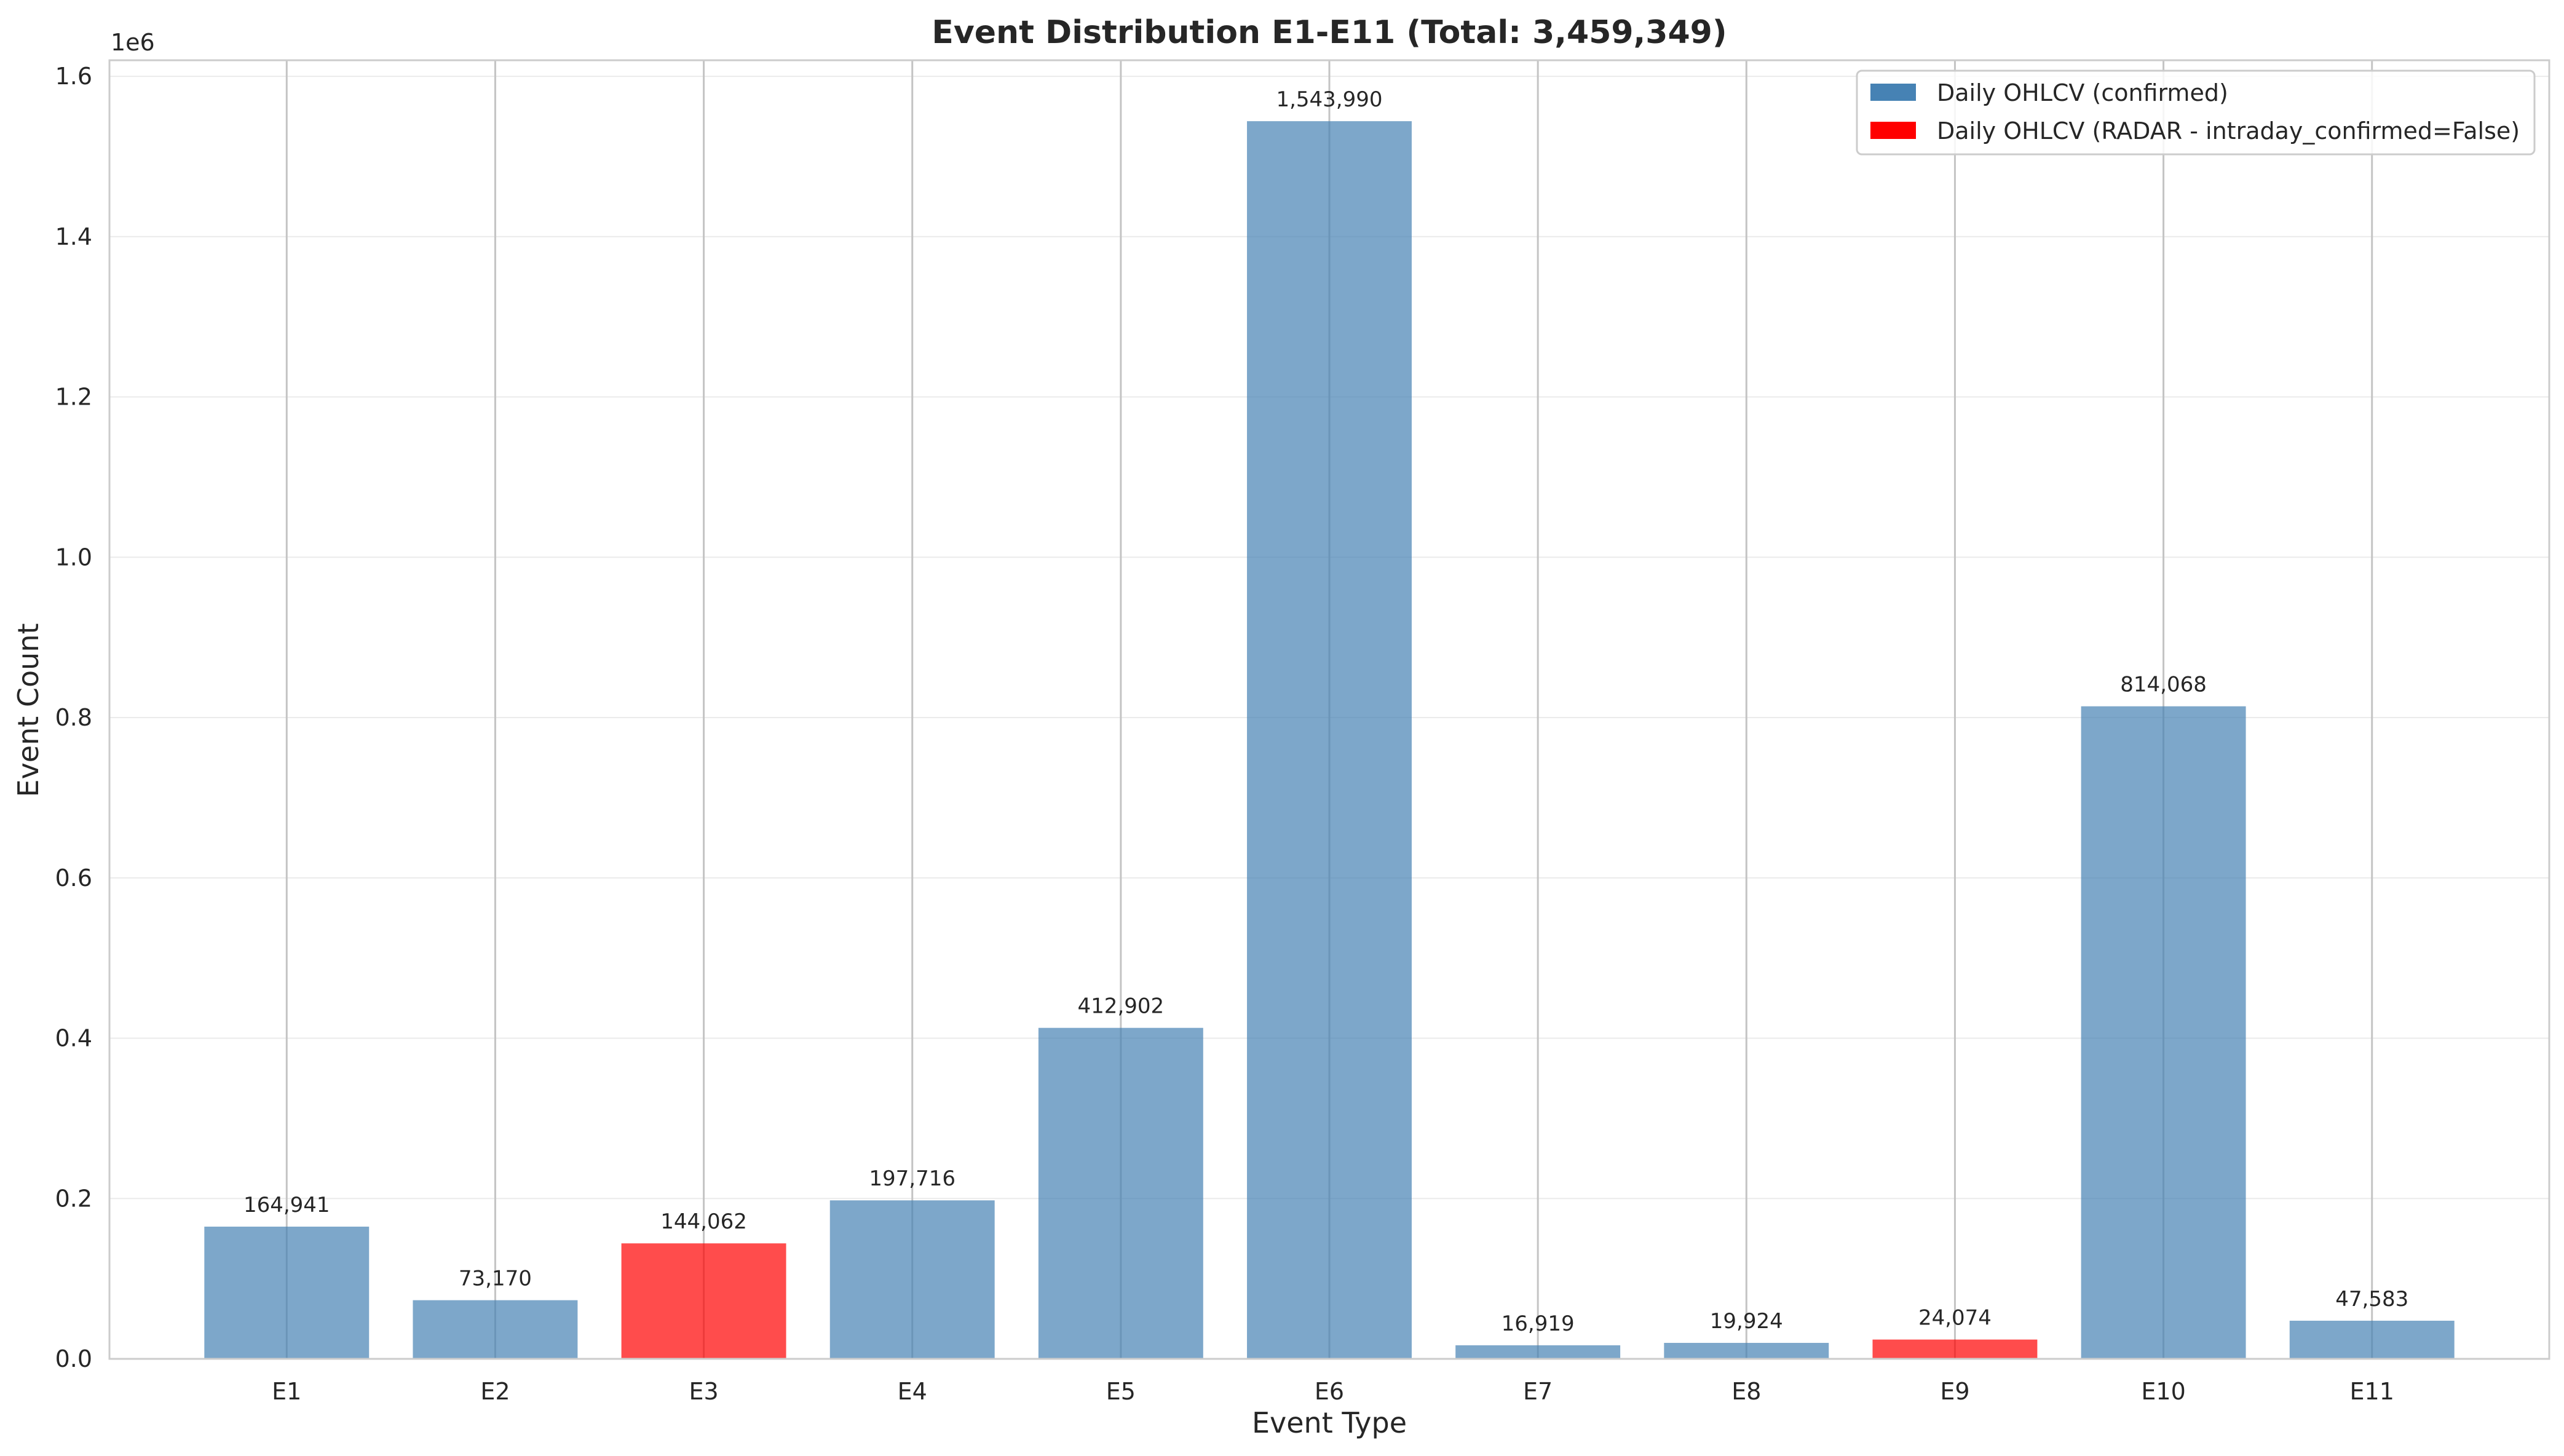  What do you see at coordinates (495, 1391) in the screenshot?
I see `x-tick-label: E2` at bounding box center [495, 1391].